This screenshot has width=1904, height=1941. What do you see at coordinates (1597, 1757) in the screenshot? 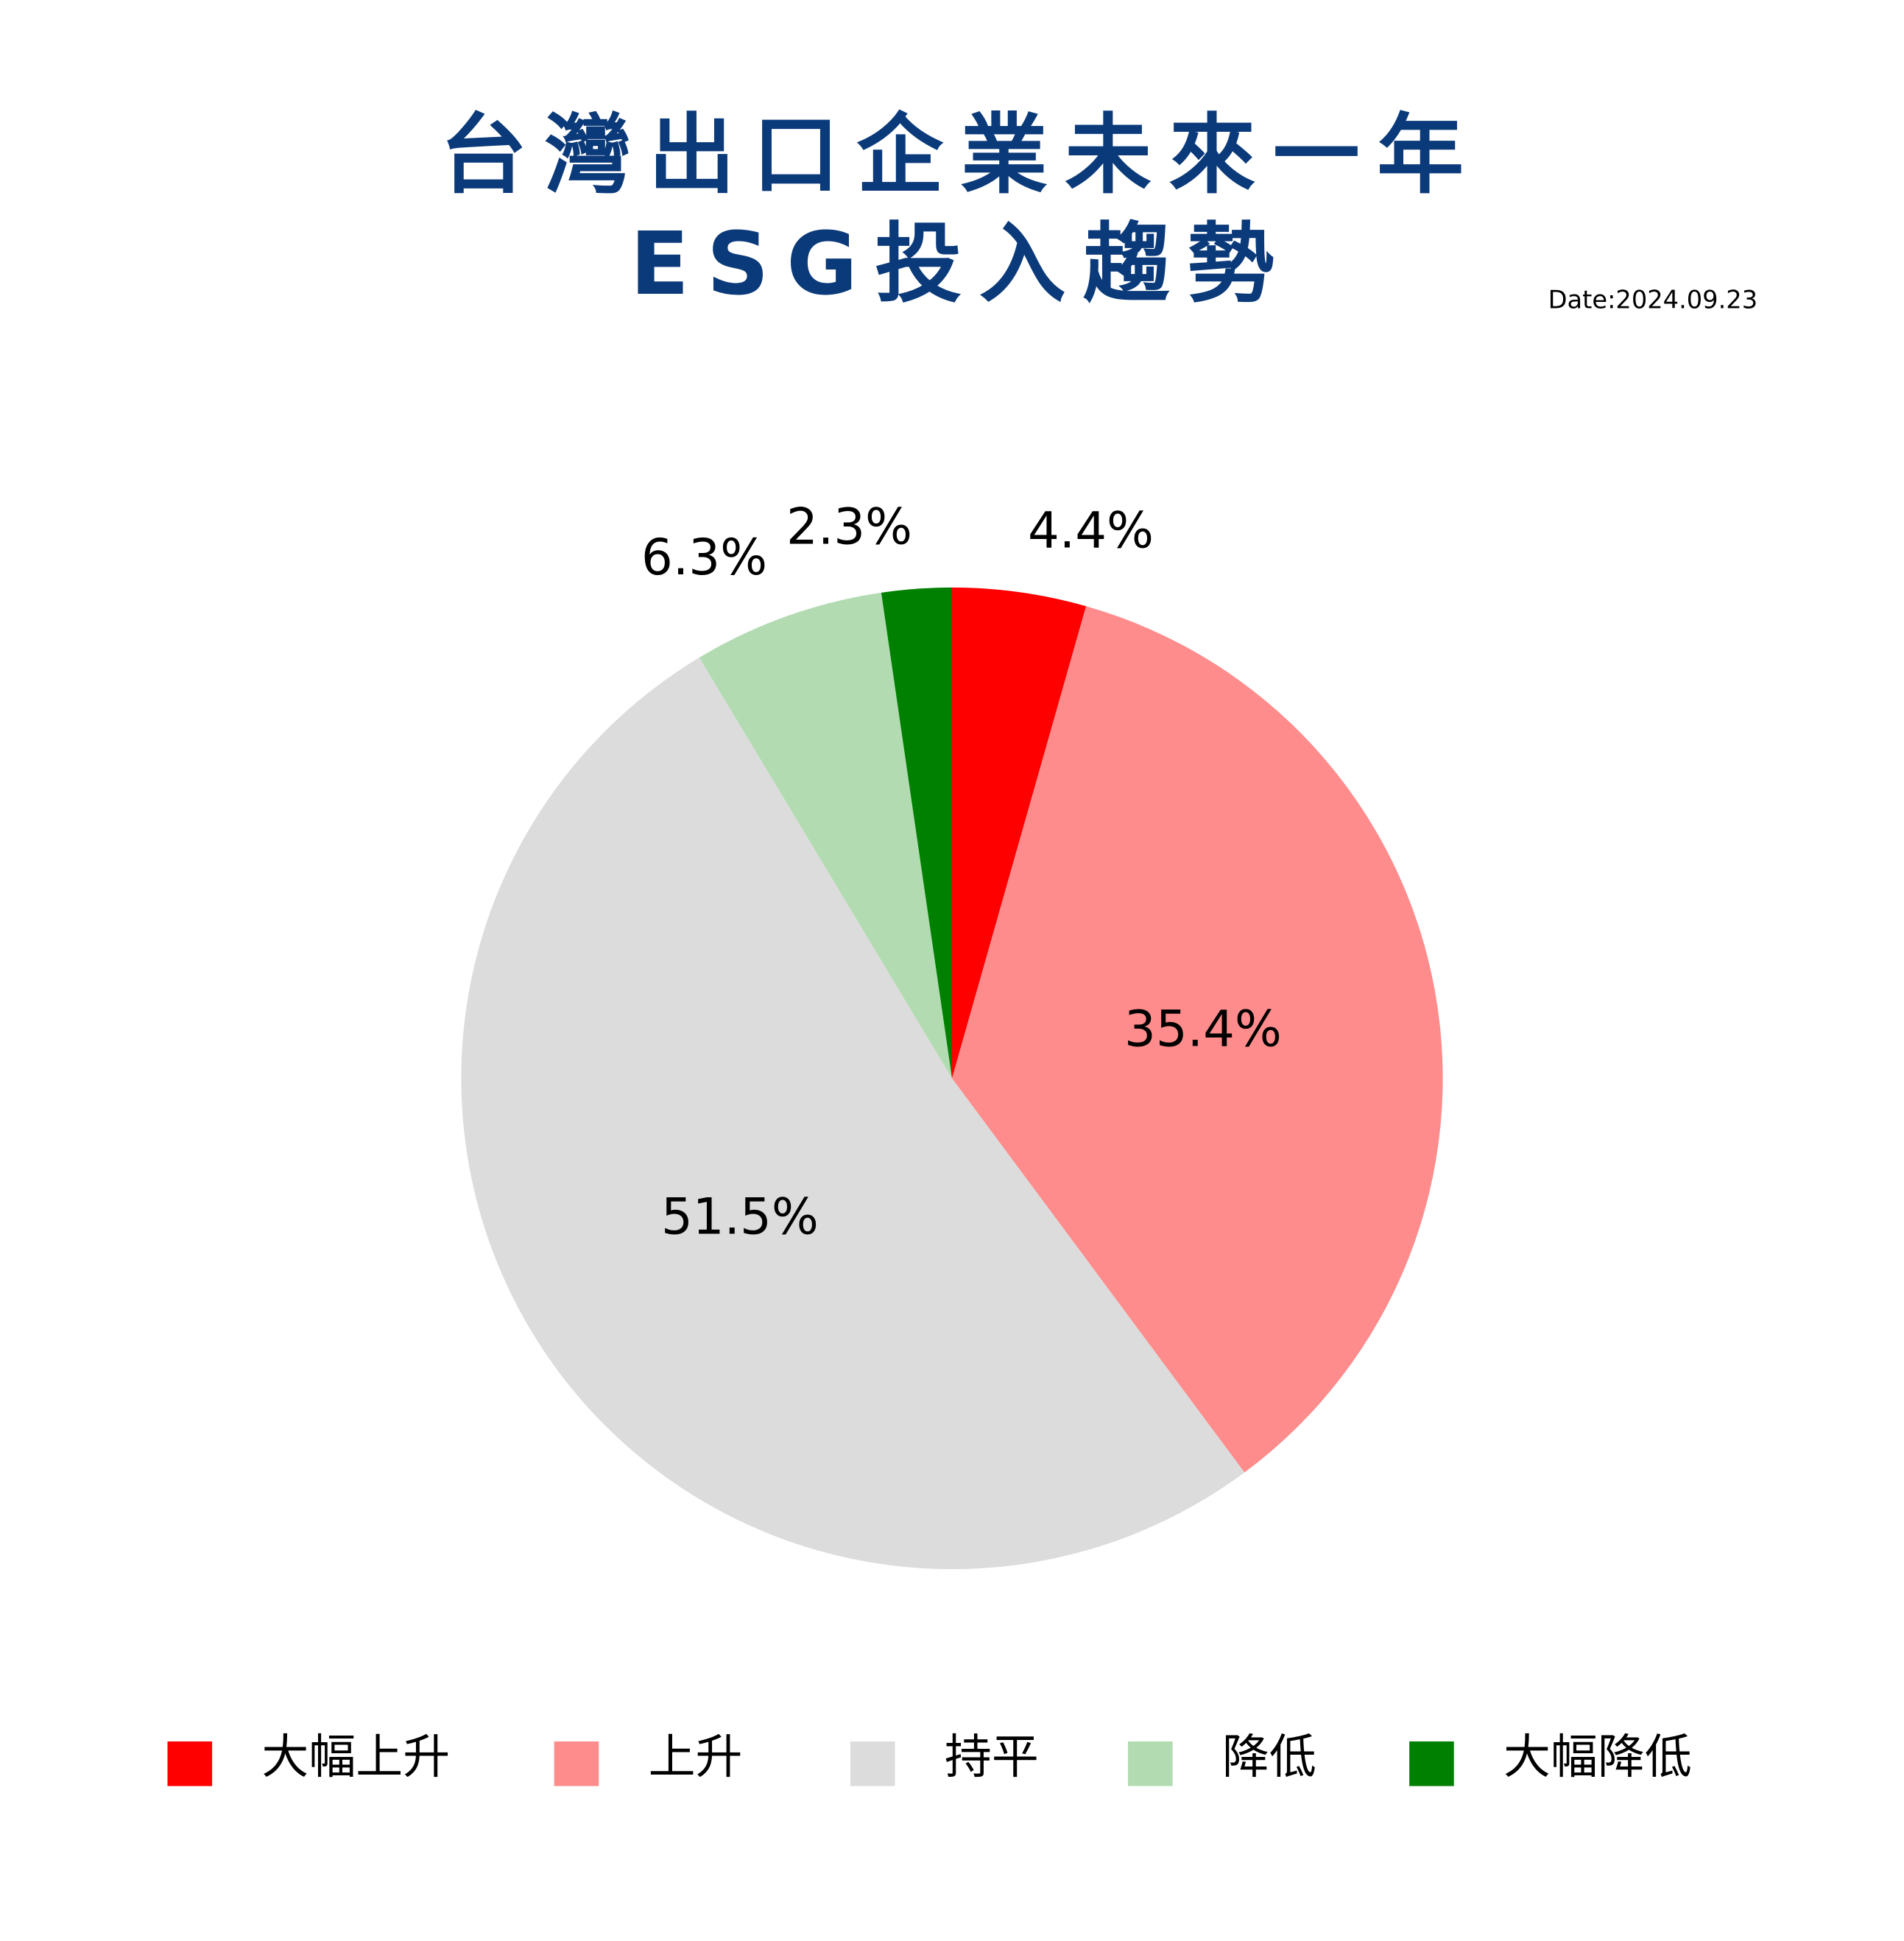
I see `legend-label: 大幅降低` at bounding box center [1597, 1757].